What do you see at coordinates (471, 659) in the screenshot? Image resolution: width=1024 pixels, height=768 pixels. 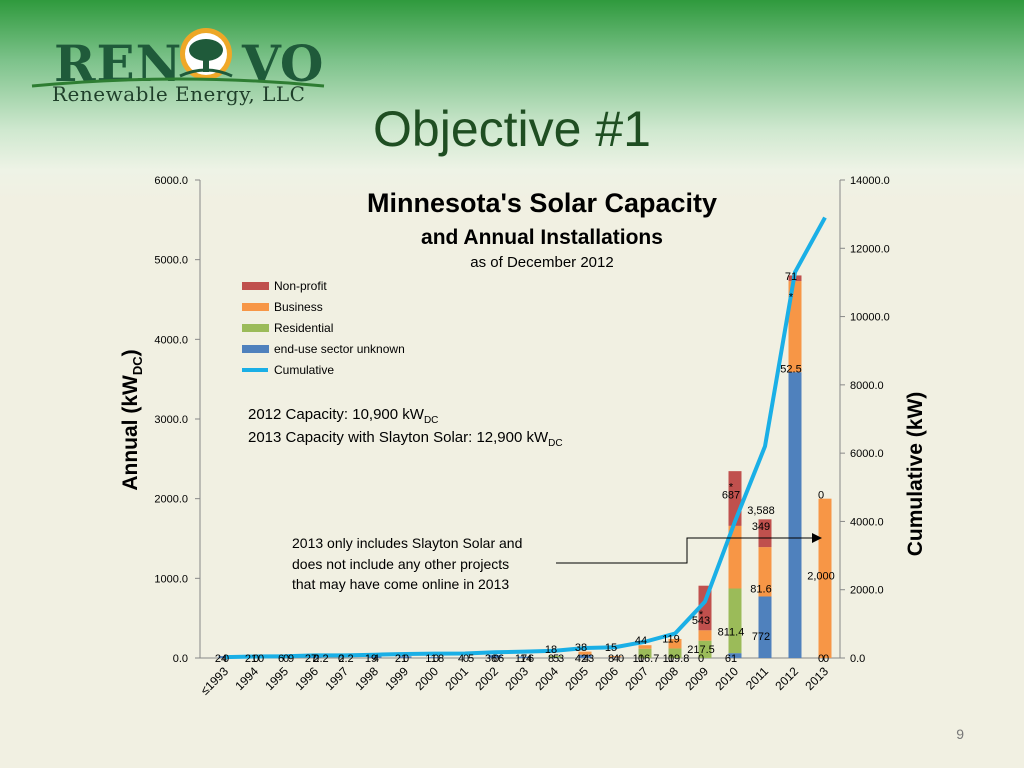 I see `data-label: 5` at bounding box center [471, 659].